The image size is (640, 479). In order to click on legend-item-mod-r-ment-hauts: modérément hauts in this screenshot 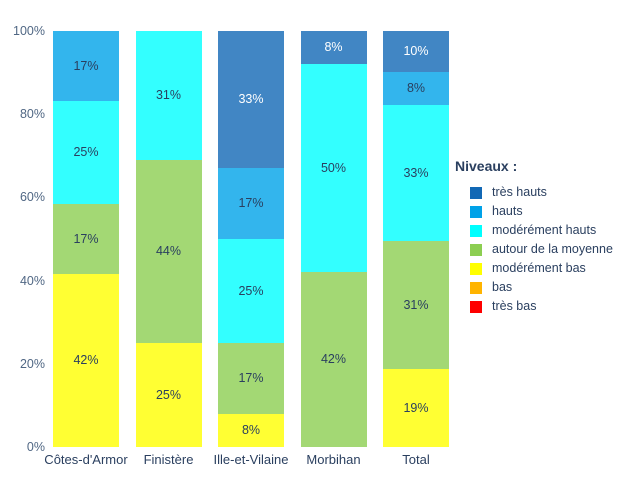, I will do `click(545, 230)`.